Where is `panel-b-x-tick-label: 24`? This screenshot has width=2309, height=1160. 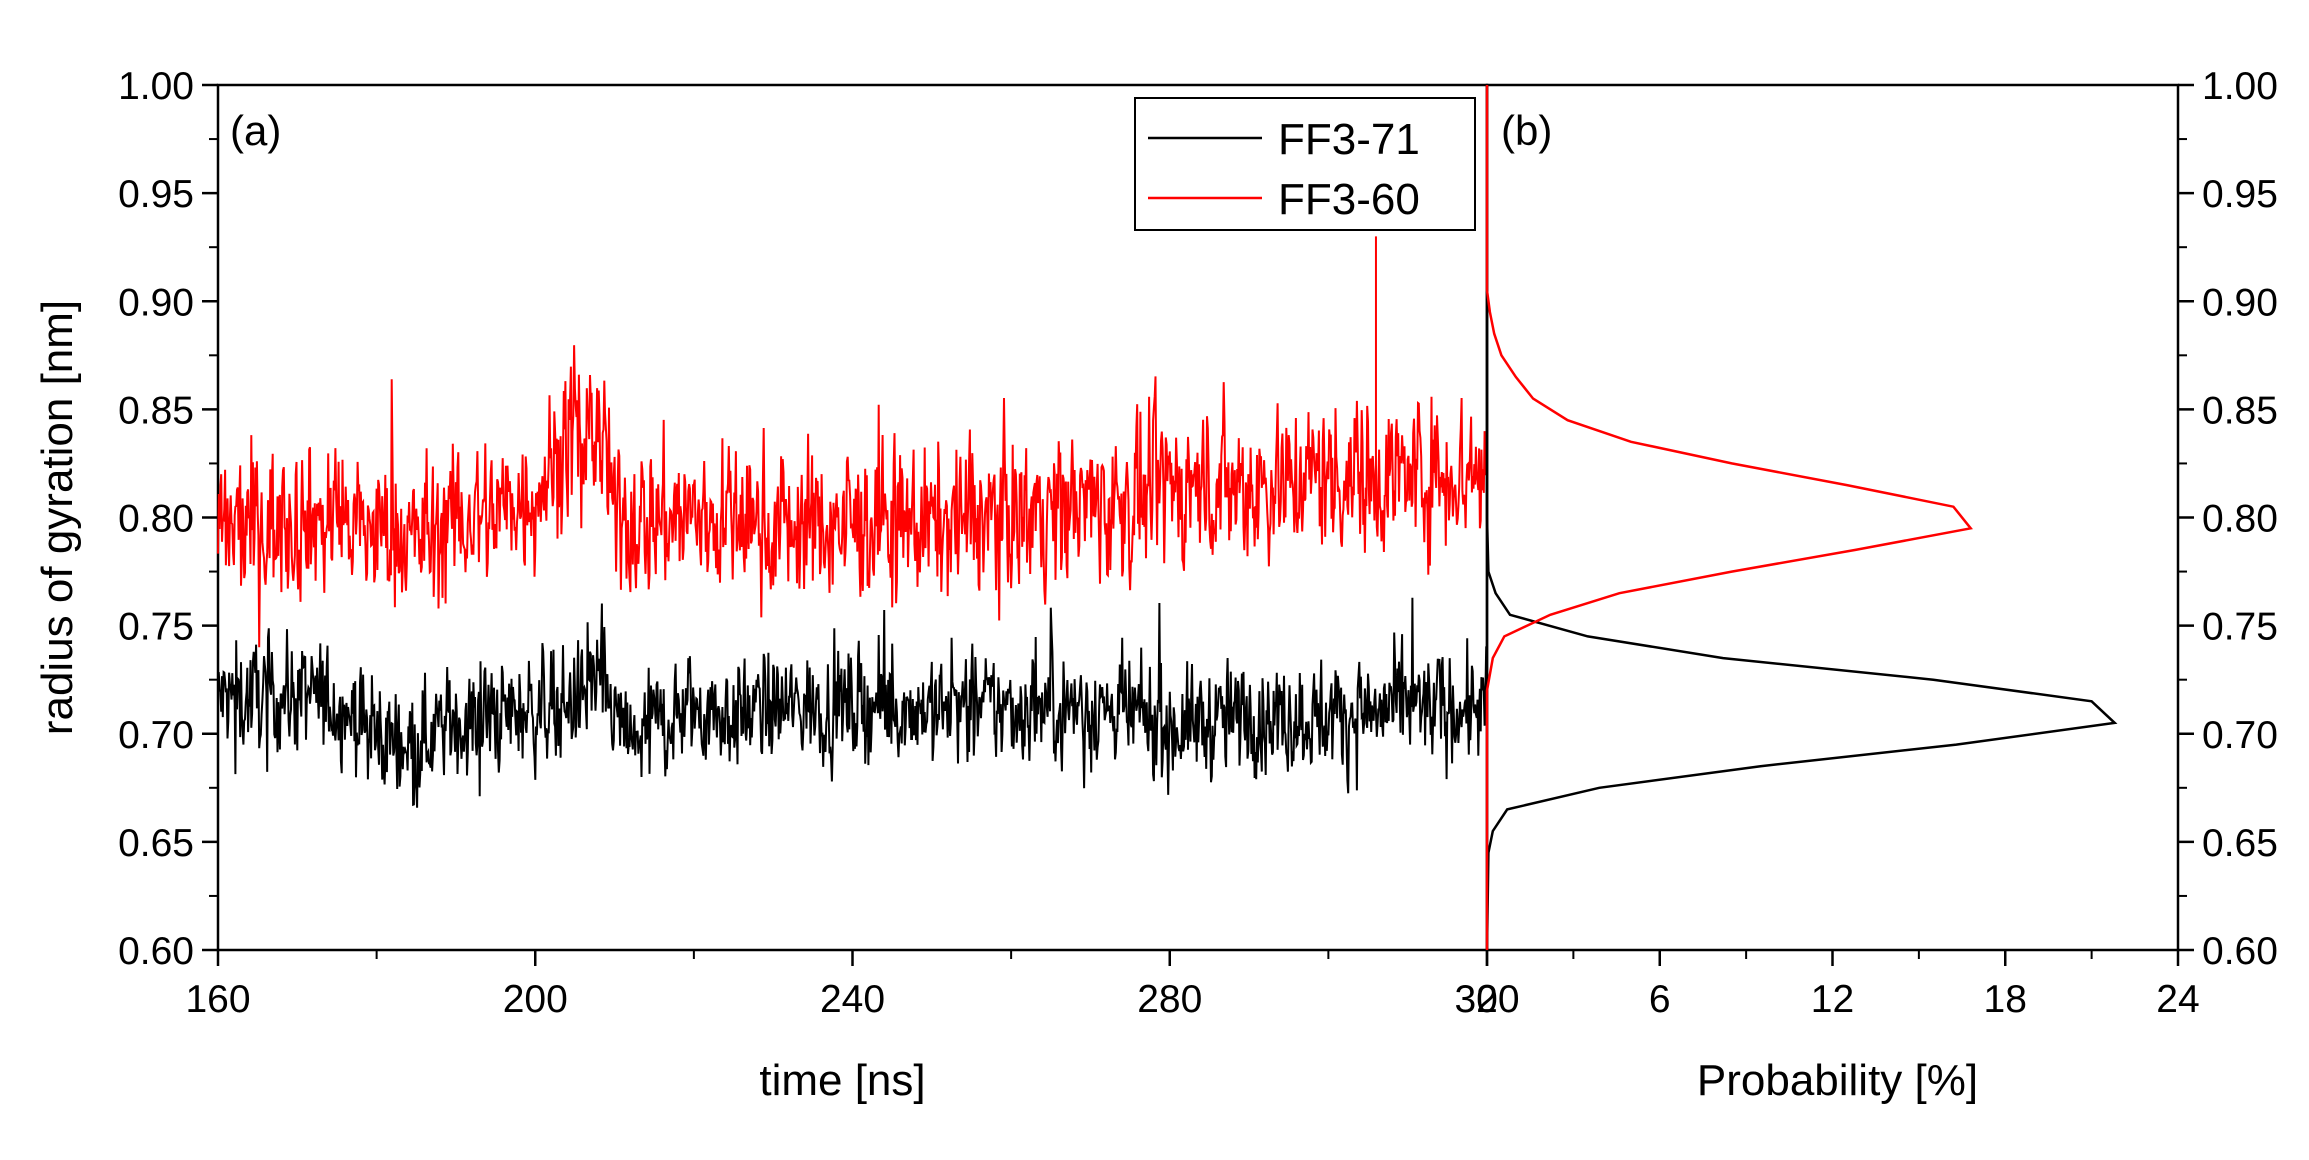 panel-b-x-tick-label: 24 is located at coordinates (2177, 999).